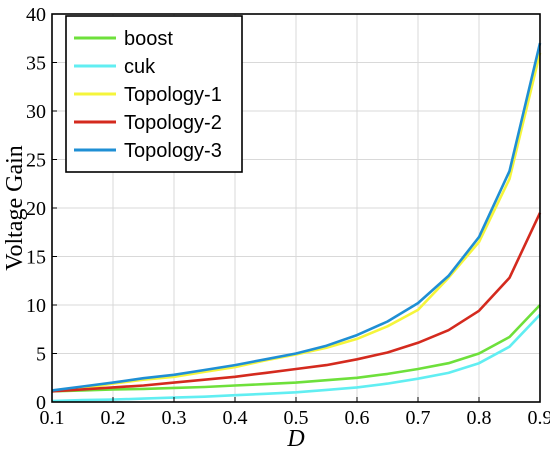  Describe the element at coordinates (418, 418) in the screenshot. I see `x-tick-label: 0.7` at that location.